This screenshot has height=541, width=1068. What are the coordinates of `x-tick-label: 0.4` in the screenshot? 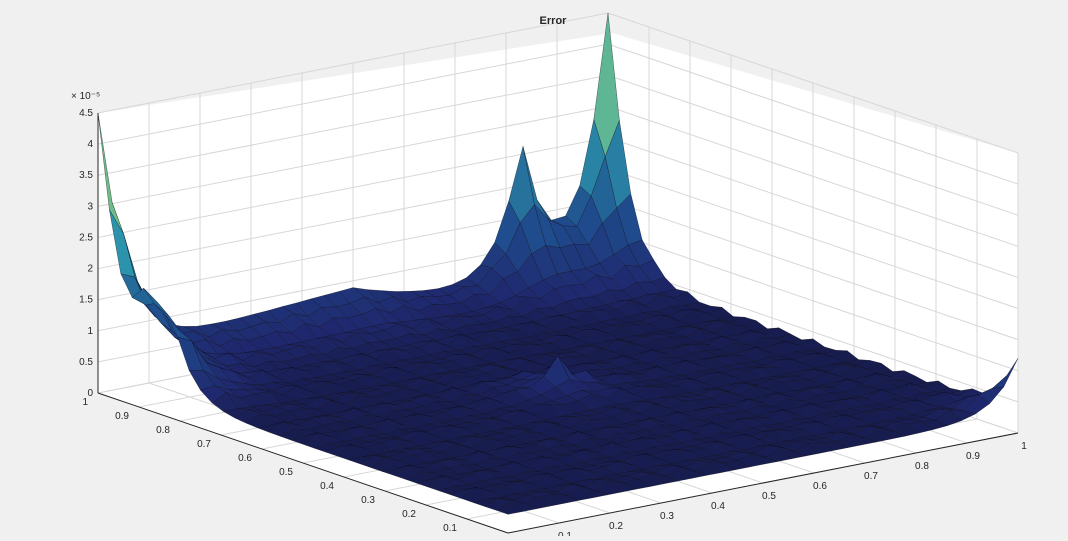 It's located at (718, 506).